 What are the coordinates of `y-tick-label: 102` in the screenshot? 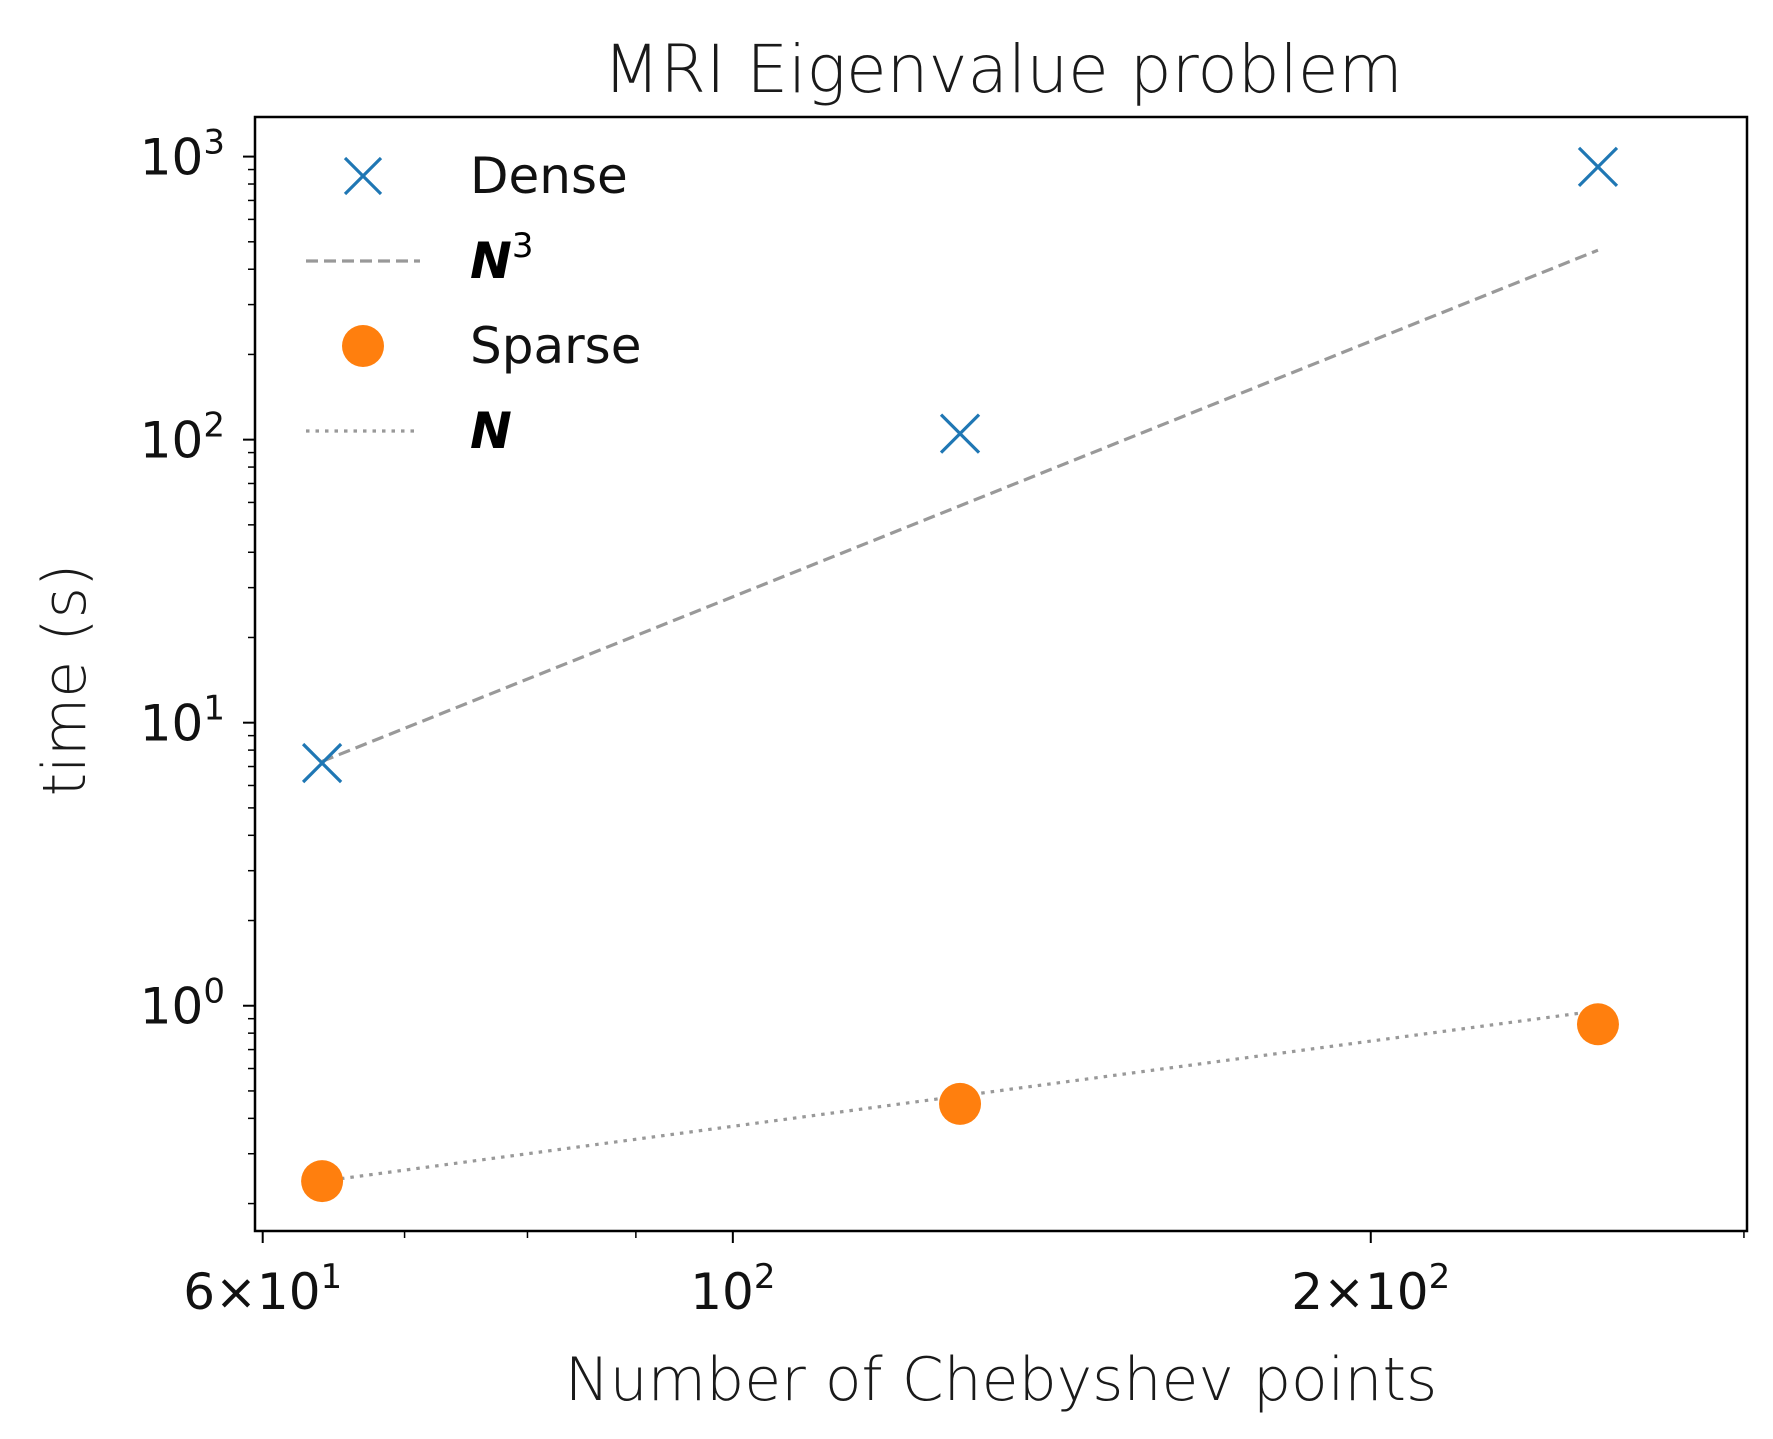 It's located at (182, 438).